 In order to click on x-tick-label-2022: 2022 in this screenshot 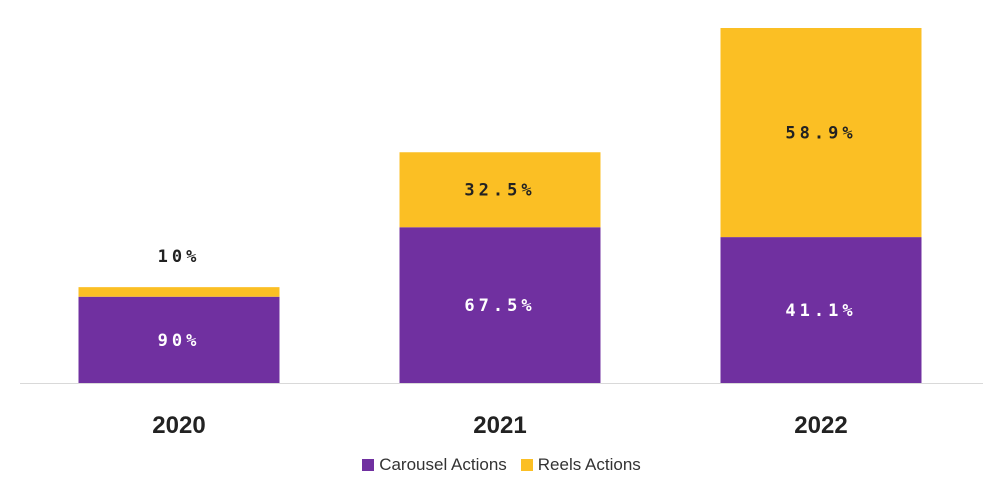, I will do `click(820, 425)`.